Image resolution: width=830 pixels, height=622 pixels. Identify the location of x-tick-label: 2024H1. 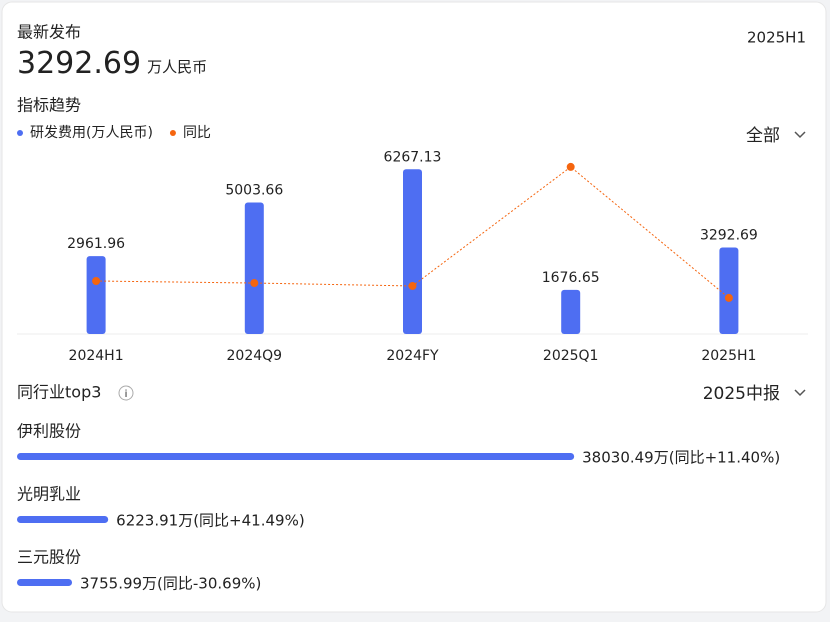
(96, 356).